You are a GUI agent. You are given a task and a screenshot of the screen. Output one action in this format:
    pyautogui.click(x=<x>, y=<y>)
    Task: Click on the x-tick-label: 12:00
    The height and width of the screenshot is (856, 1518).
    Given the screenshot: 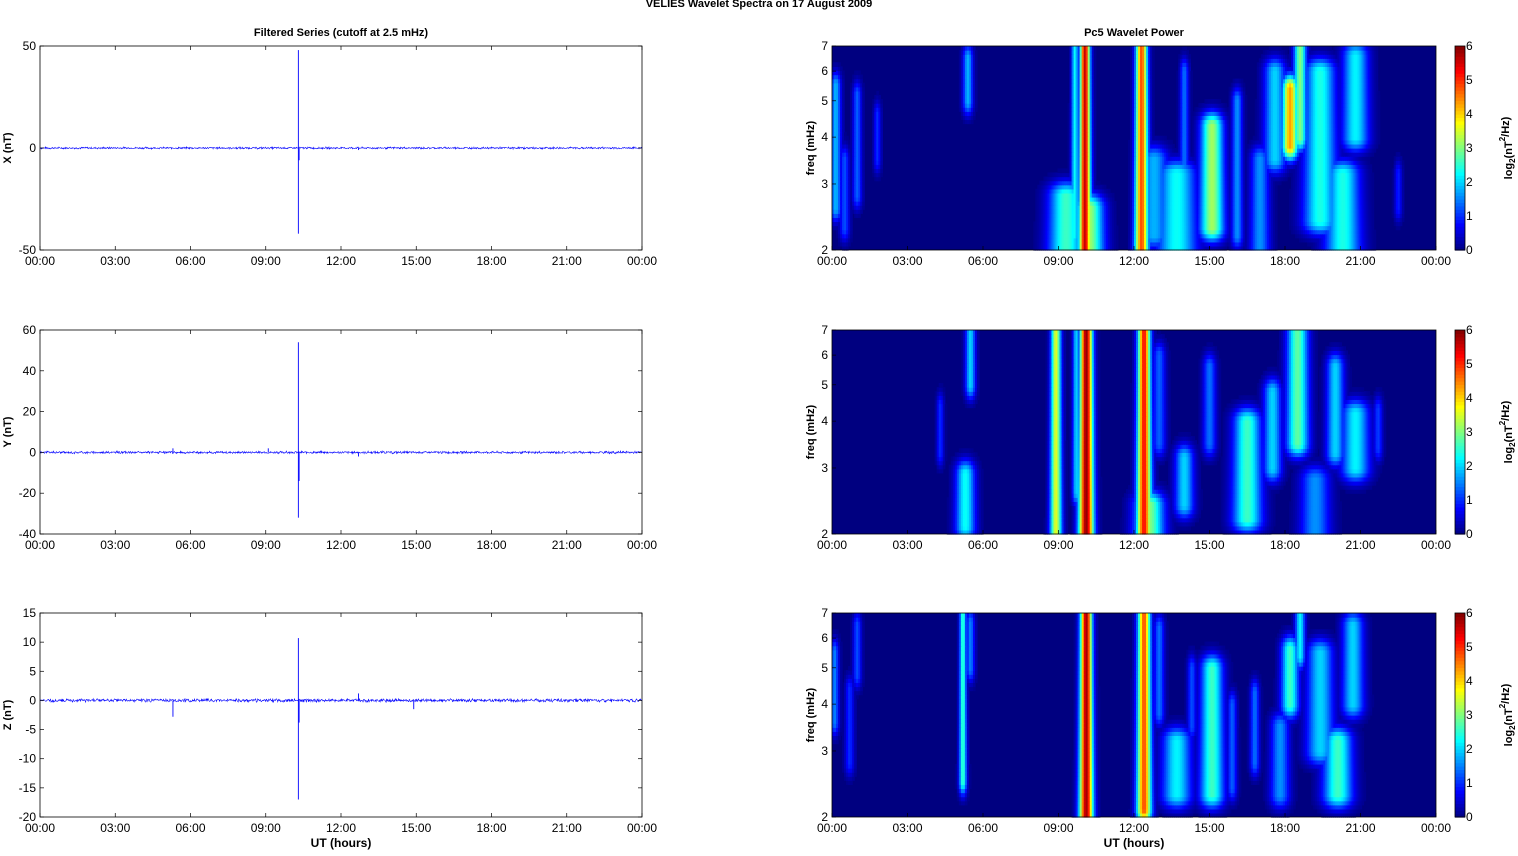 What is the action you would take?
    pyautogui.click(x=341, y=261)
    